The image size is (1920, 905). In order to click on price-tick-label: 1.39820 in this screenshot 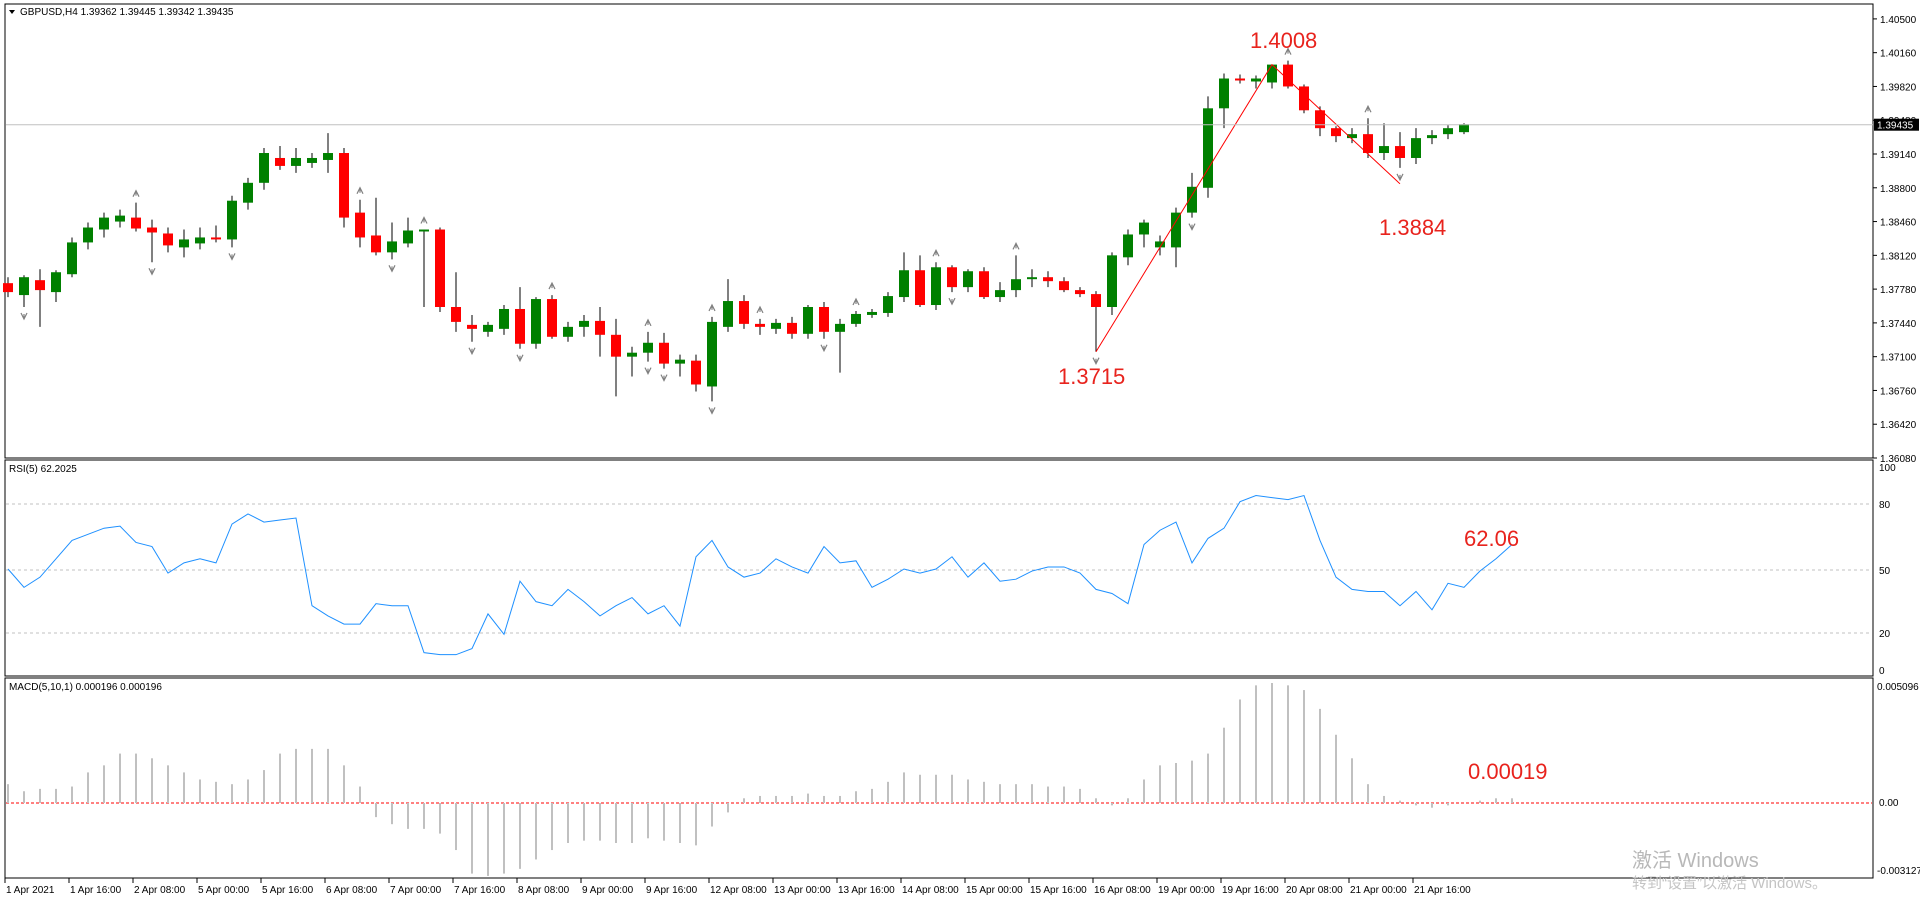, I will do `click(1898, 87)`.